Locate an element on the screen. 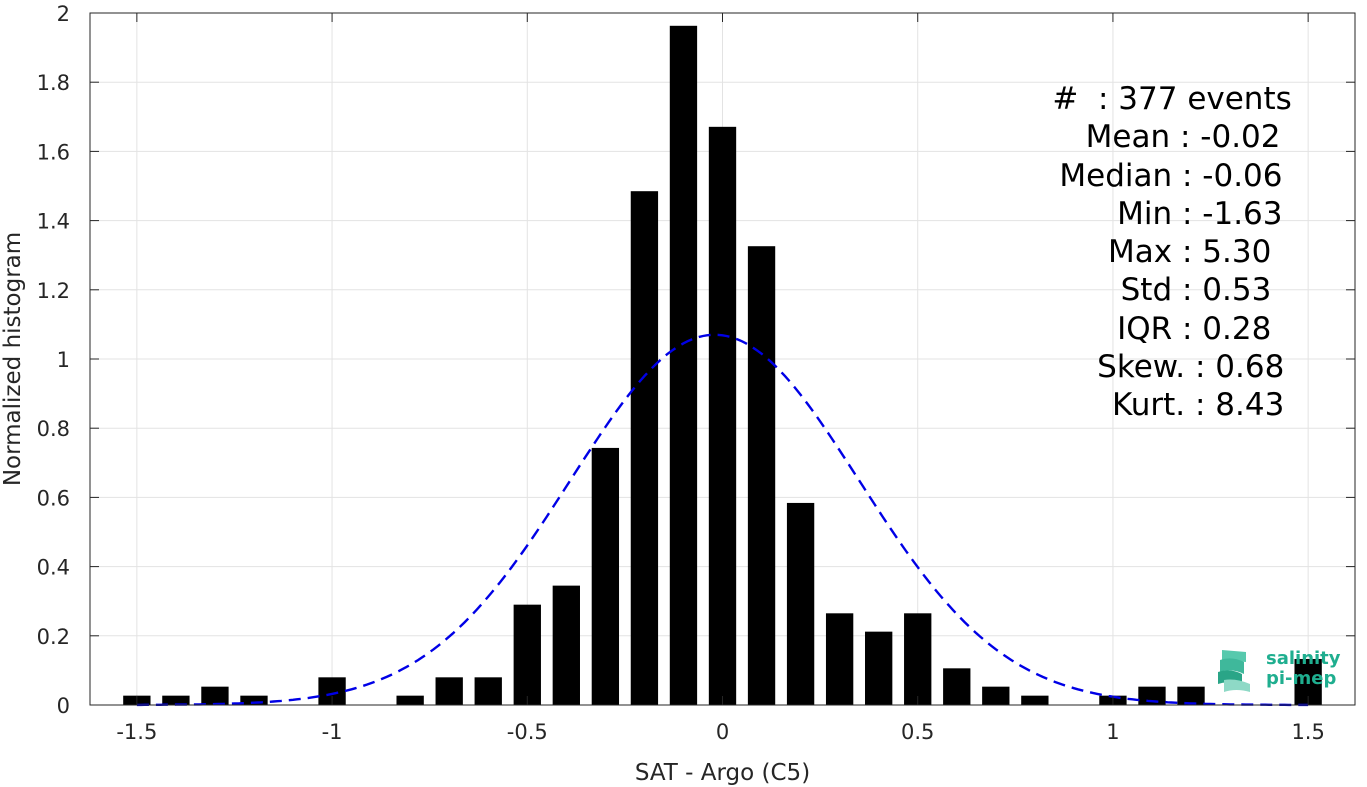  stat-label: Max is located at coordinates (1145, 252).